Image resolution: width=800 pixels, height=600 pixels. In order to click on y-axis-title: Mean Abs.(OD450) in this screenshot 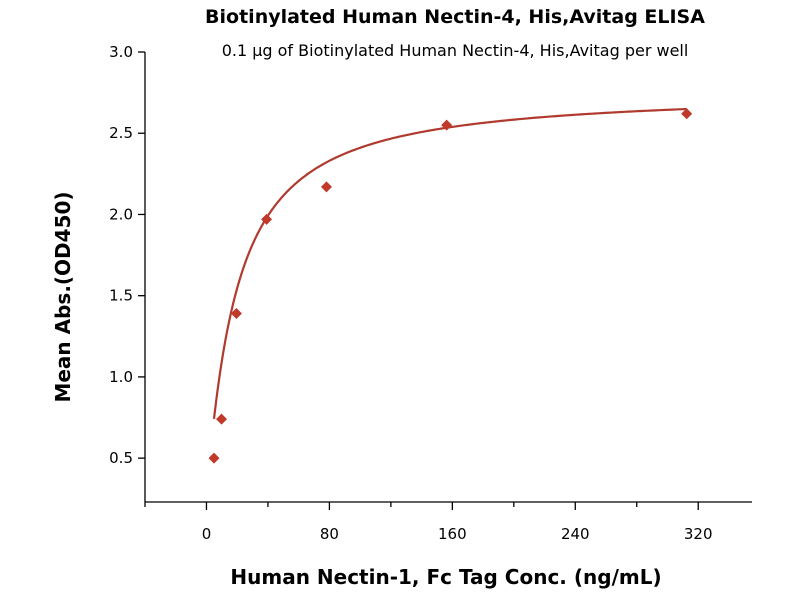, I will do `click(63, 296)`.